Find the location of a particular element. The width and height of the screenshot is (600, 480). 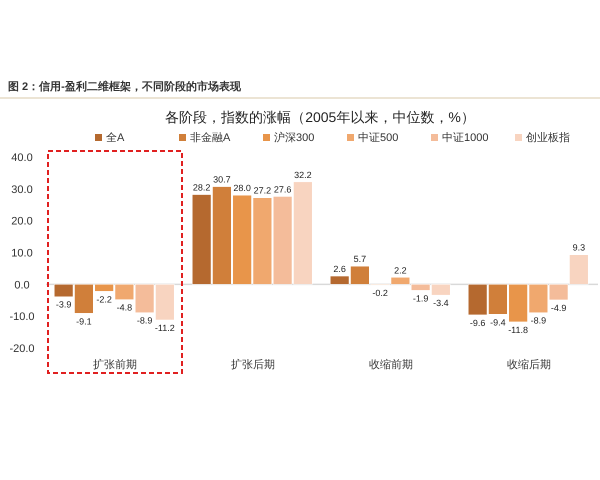

x-tick-label: 收缩前期 is located at coordinates (391, 364).